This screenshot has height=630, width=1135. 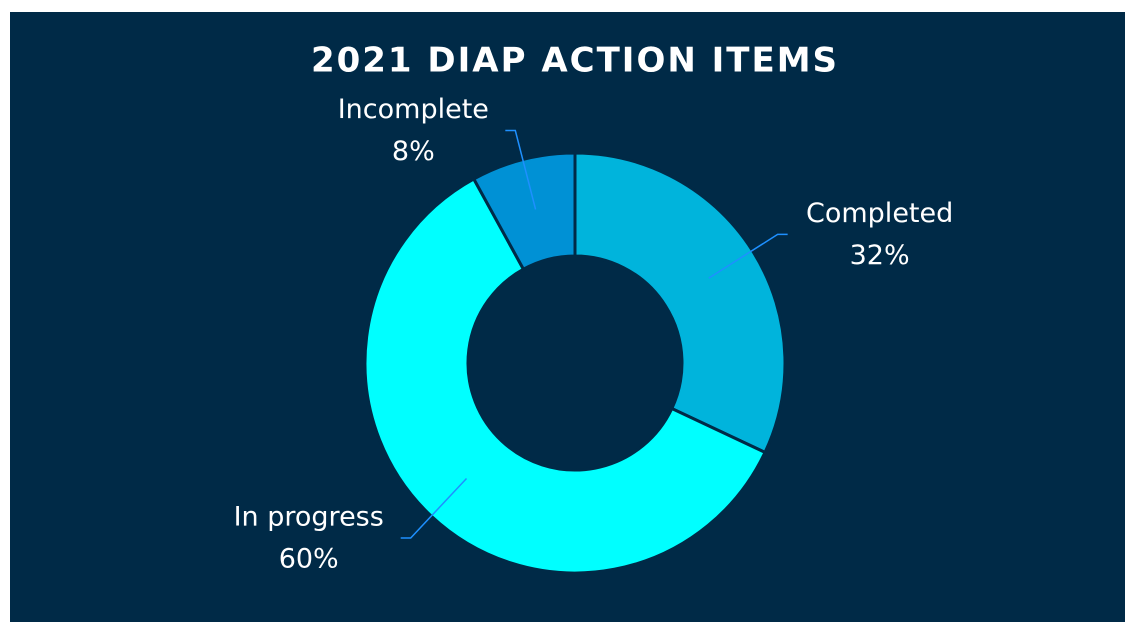 I want to click on slice-value-label: 8%, so click(x=413, y=151).